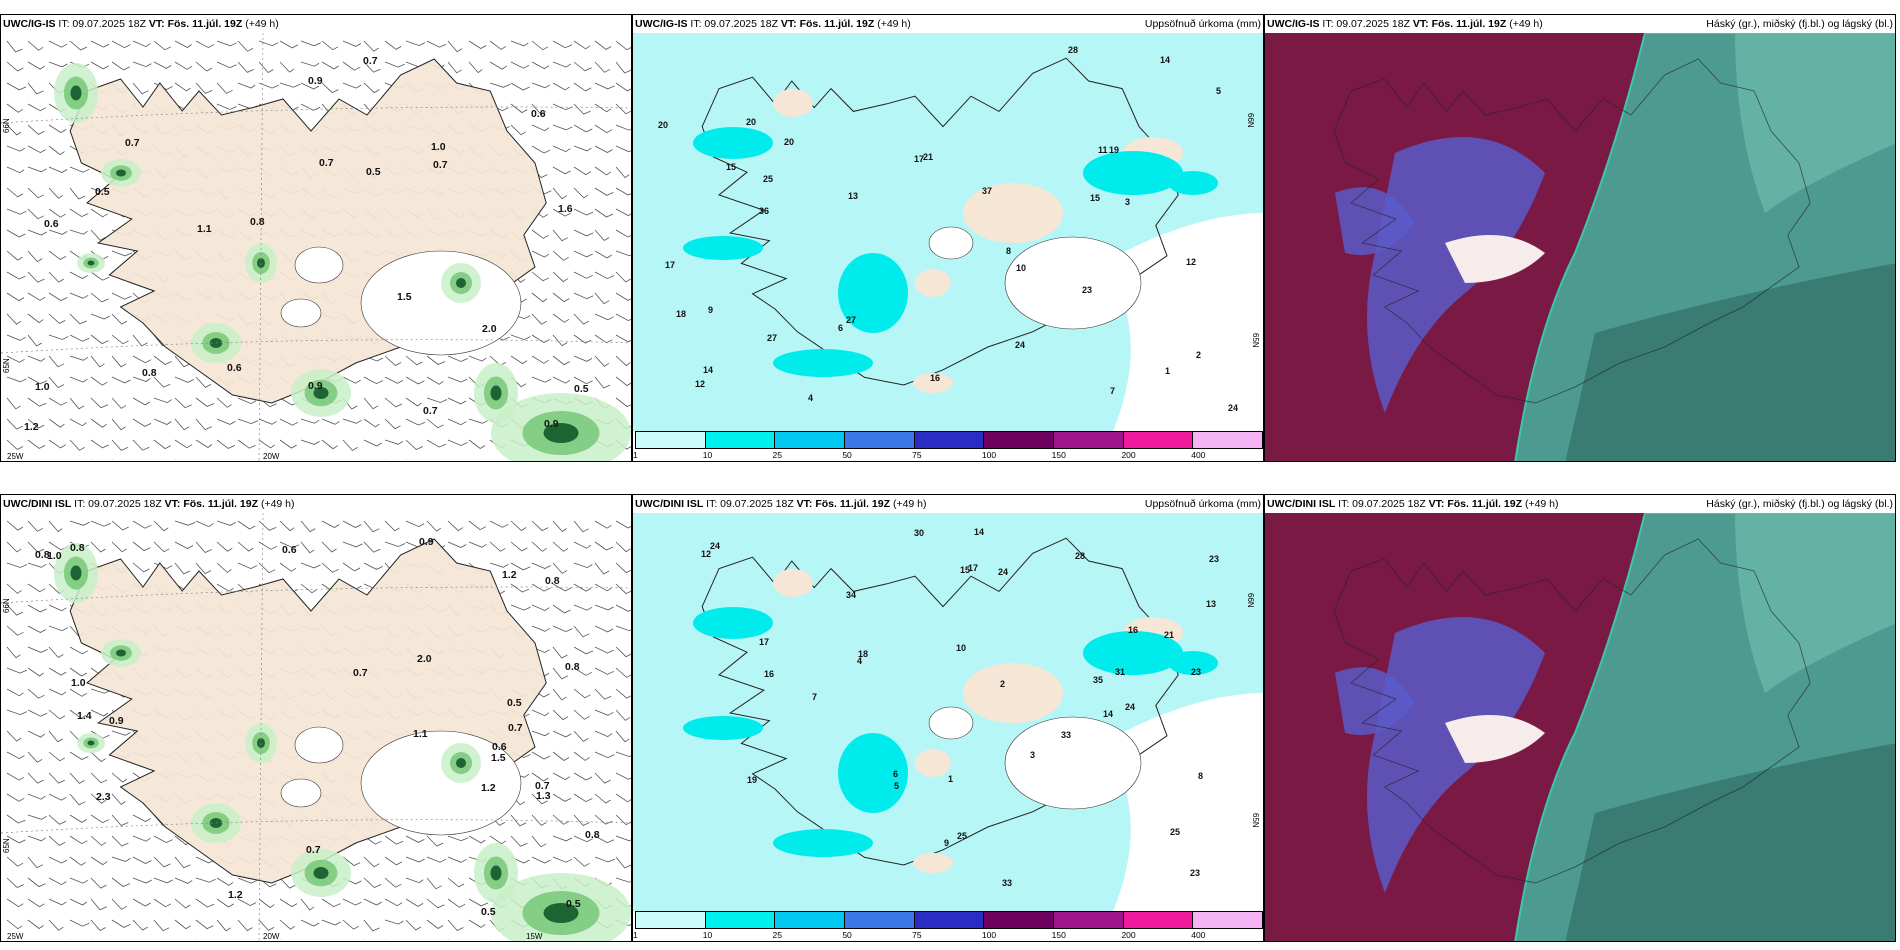 This screenshot has width=1900, height=950. Describe the element at coordinates (1183, 322) in the screenshot. I see `dry-sea-area` at that location.